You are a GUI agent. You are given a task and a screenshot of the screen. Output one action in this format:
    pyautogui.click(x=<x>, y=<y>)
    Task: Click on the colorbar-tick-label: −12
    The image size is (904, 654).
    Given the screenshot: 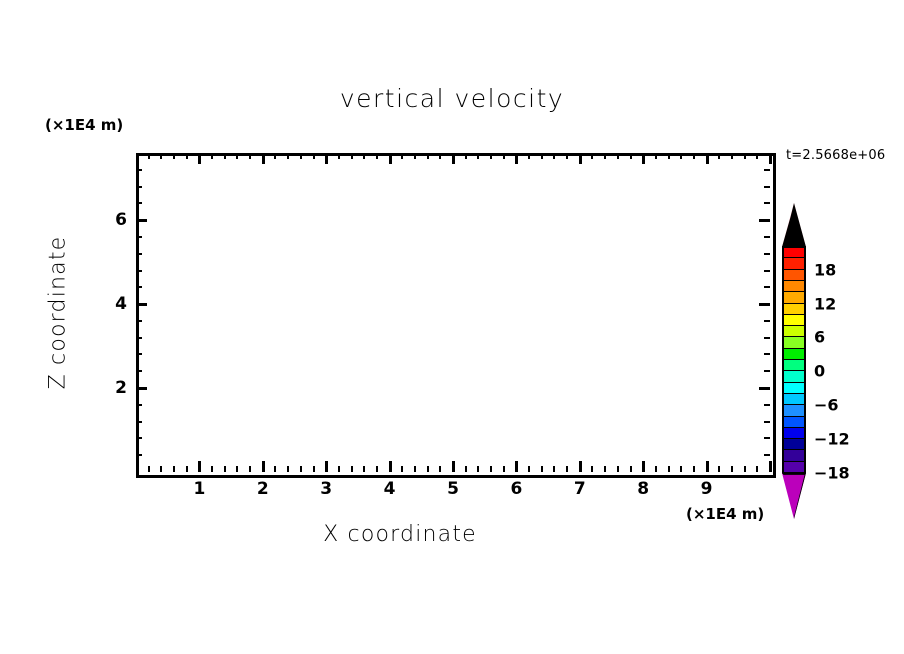 What is the action you would take?
    pyautogui.click(x=832, y=439)
    